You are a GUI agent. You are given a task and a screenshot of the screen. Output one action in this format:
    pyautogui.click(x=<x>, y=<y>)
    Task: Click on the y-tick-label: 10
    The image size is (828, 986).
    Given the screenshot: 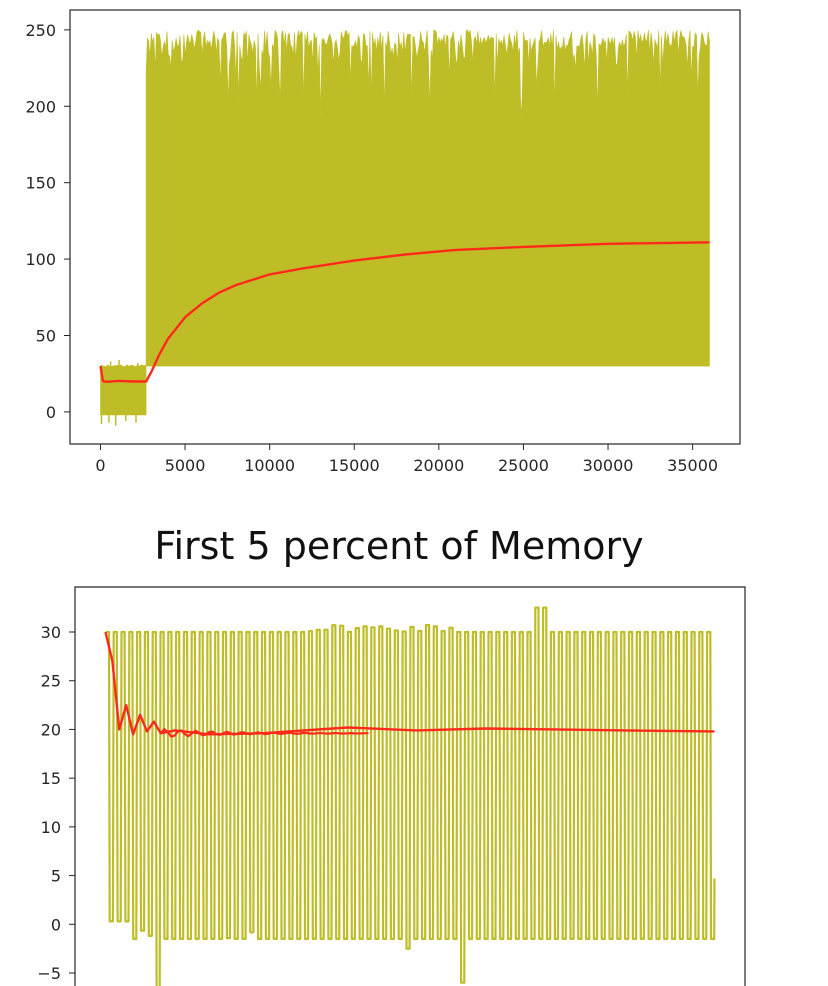 What is the action you would take?
    pyautogui.click(x=51, y=827)
    